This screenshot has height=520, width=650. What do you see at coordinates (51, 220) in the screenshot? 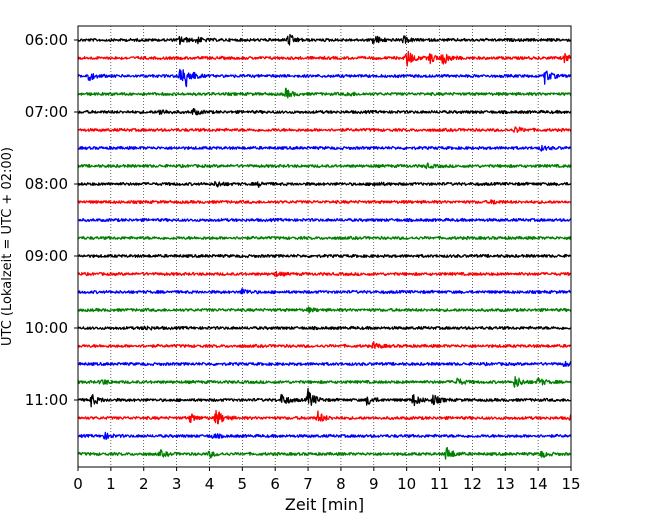
I see `y-axis-ticks: 06:00 07:00 08:00 09:00 10:00 11:00` at bounding box center [51, 220].